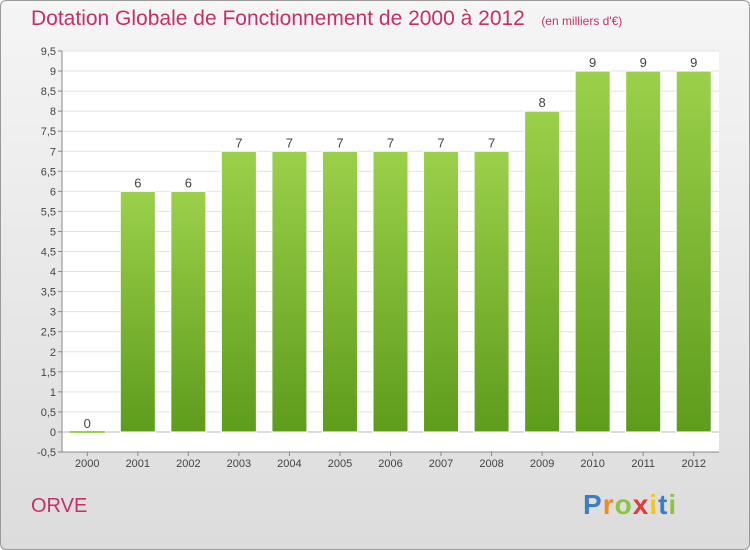  I want to click on y-tick-label: 8, so click(53, 112).